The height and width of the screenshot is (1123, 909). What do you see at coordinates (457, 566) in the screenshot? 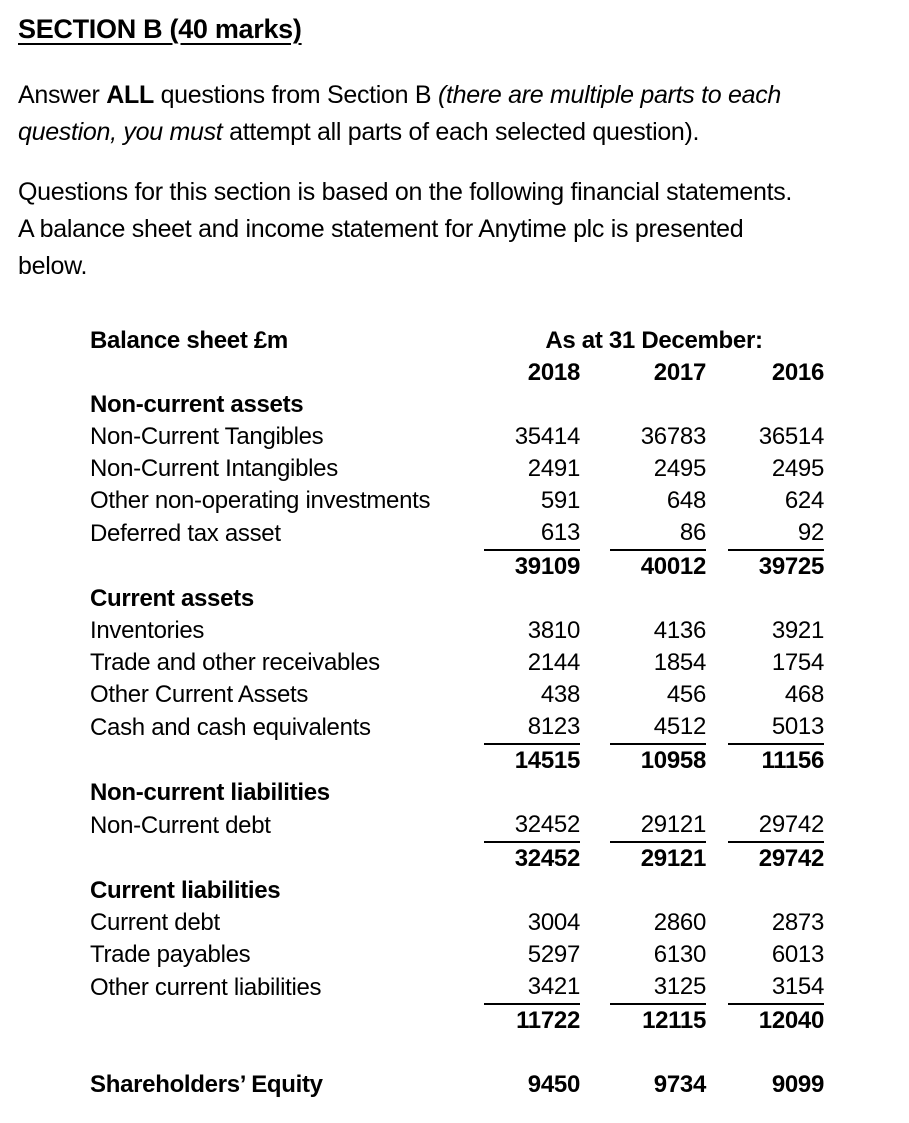
I see `subtotal-row: 39109 40012 39725` at bounding box center [457, 566].